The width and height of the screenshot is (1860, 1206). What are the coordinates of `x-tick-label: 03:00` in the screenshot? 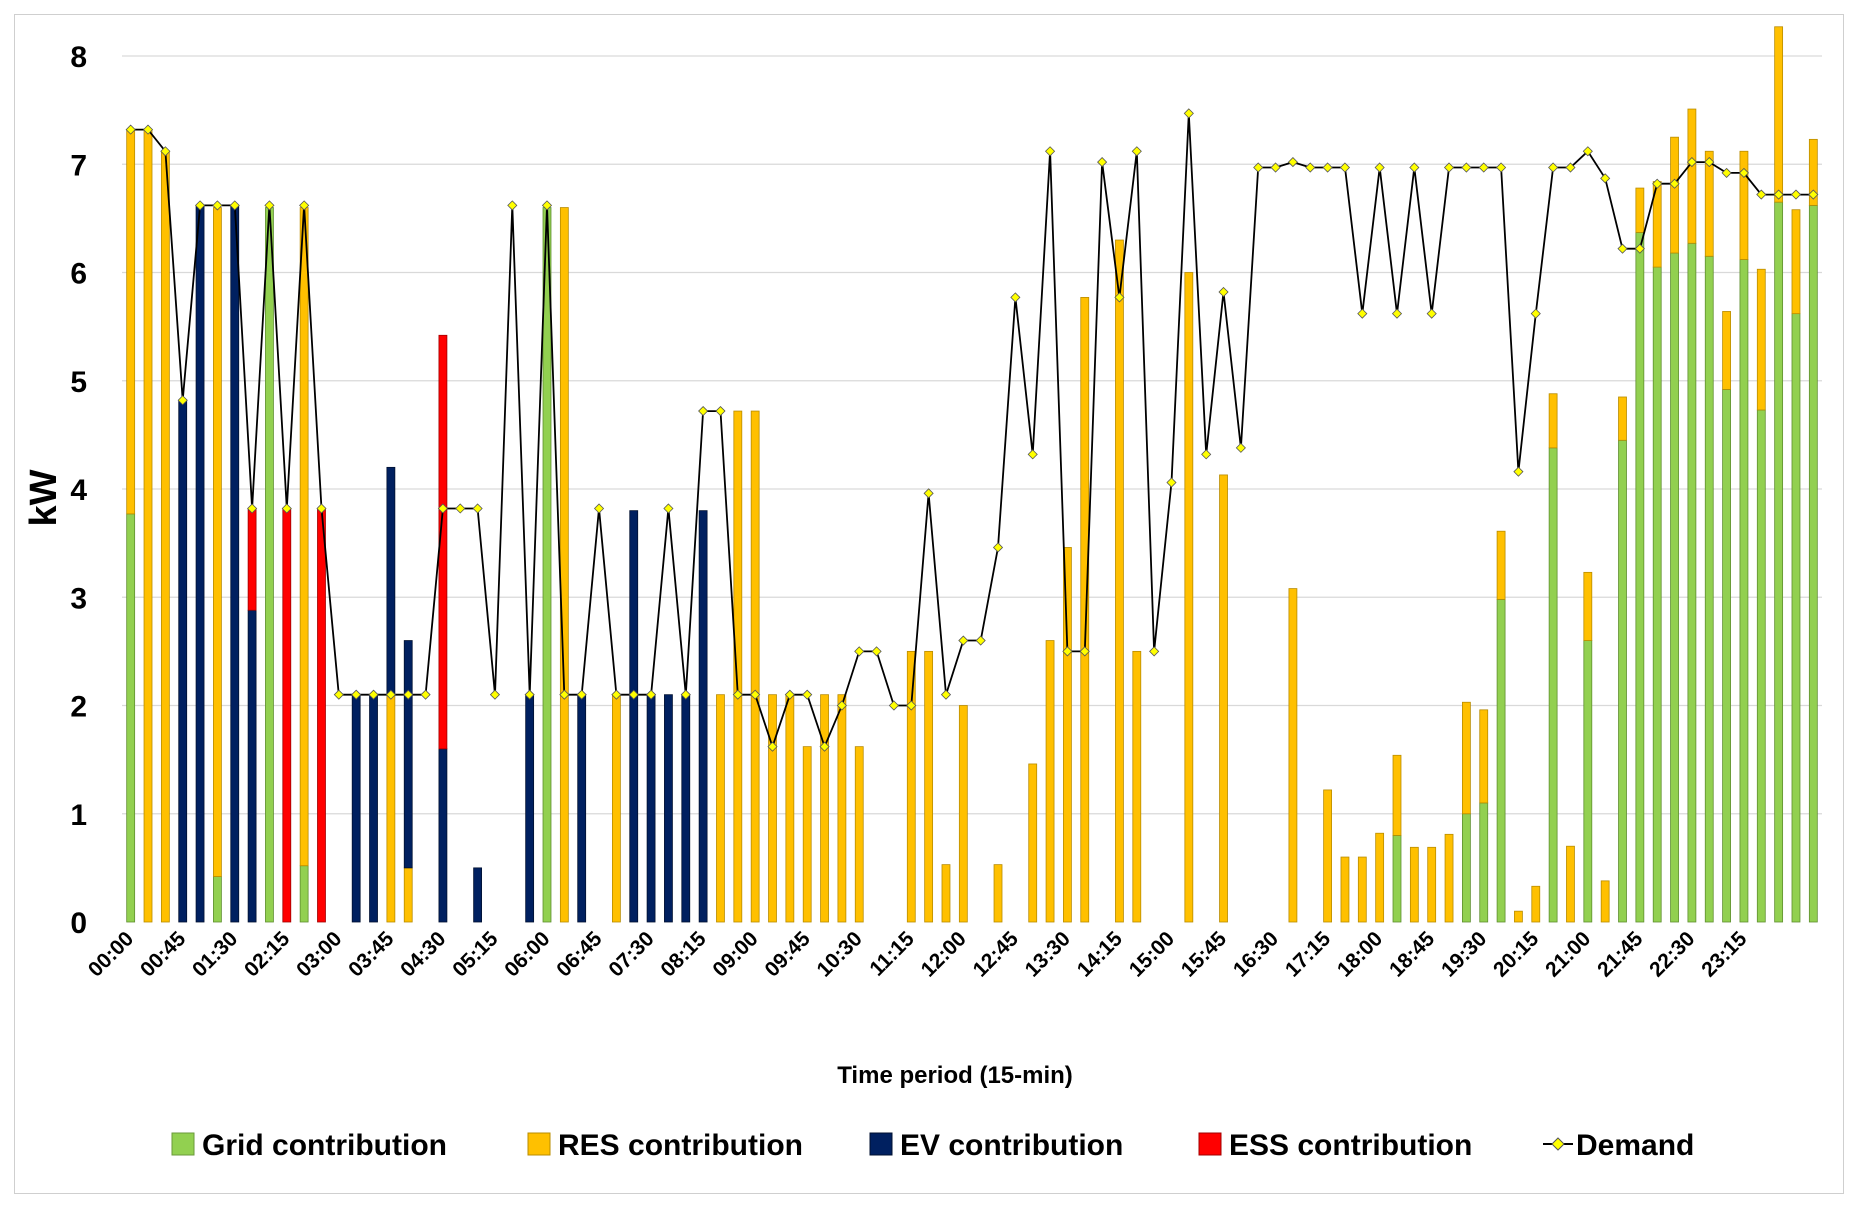 It's located at (319, 954).